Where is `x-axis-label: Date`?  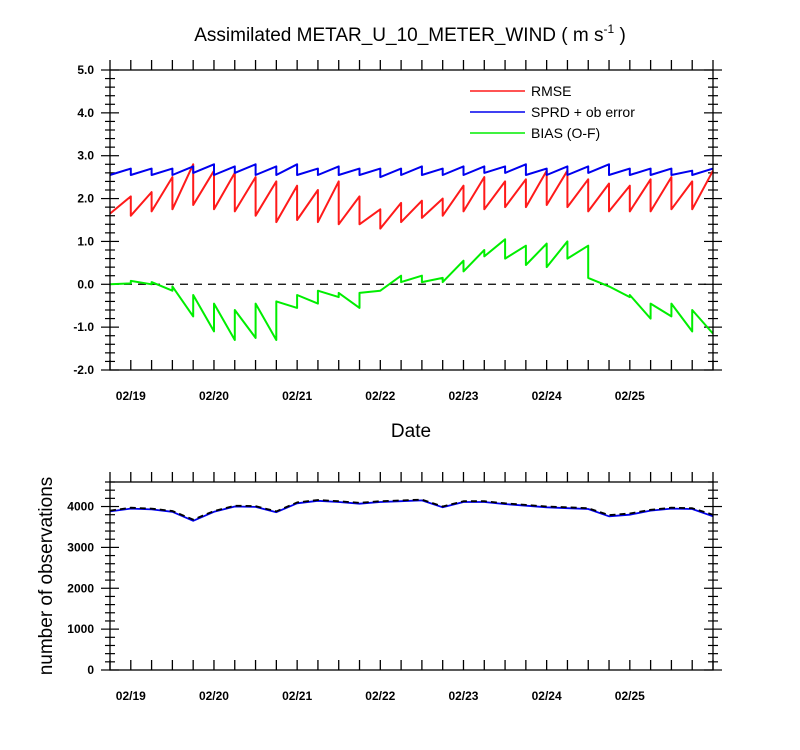 x-axis-label: Date is located at coordinates (411, 431).